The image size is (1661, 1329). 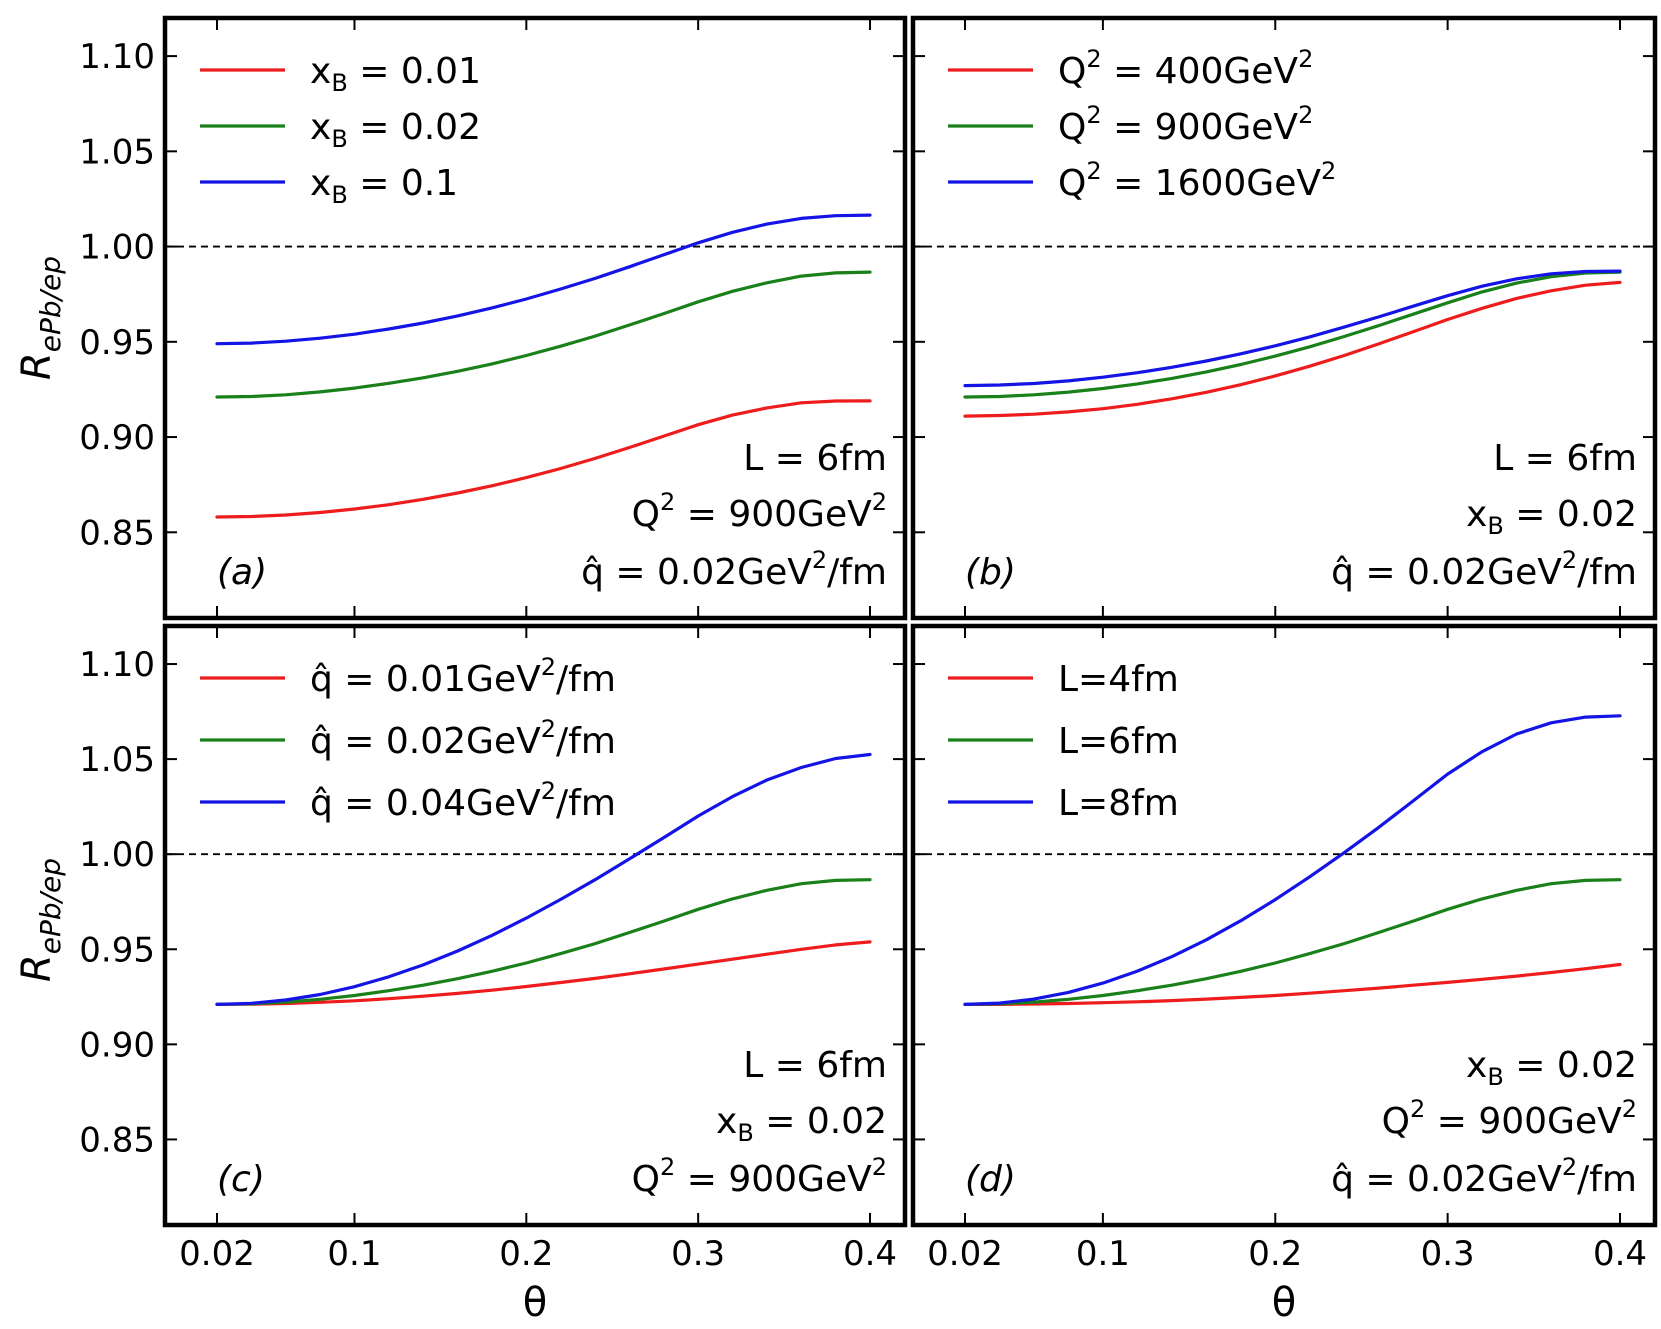 I want to click on legend-entry: xB = 0.1, so click(x=384, y=186).